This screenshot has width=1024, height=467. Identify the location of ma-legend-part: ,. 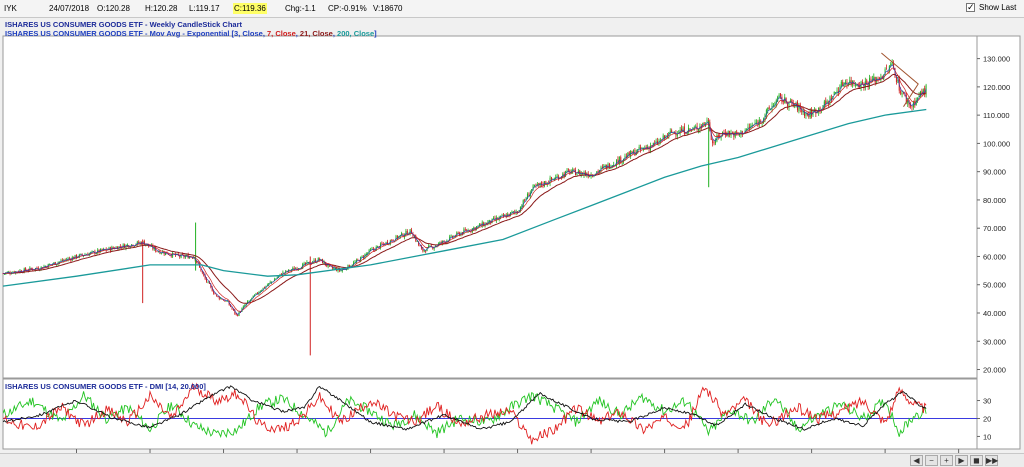
(297, 33).